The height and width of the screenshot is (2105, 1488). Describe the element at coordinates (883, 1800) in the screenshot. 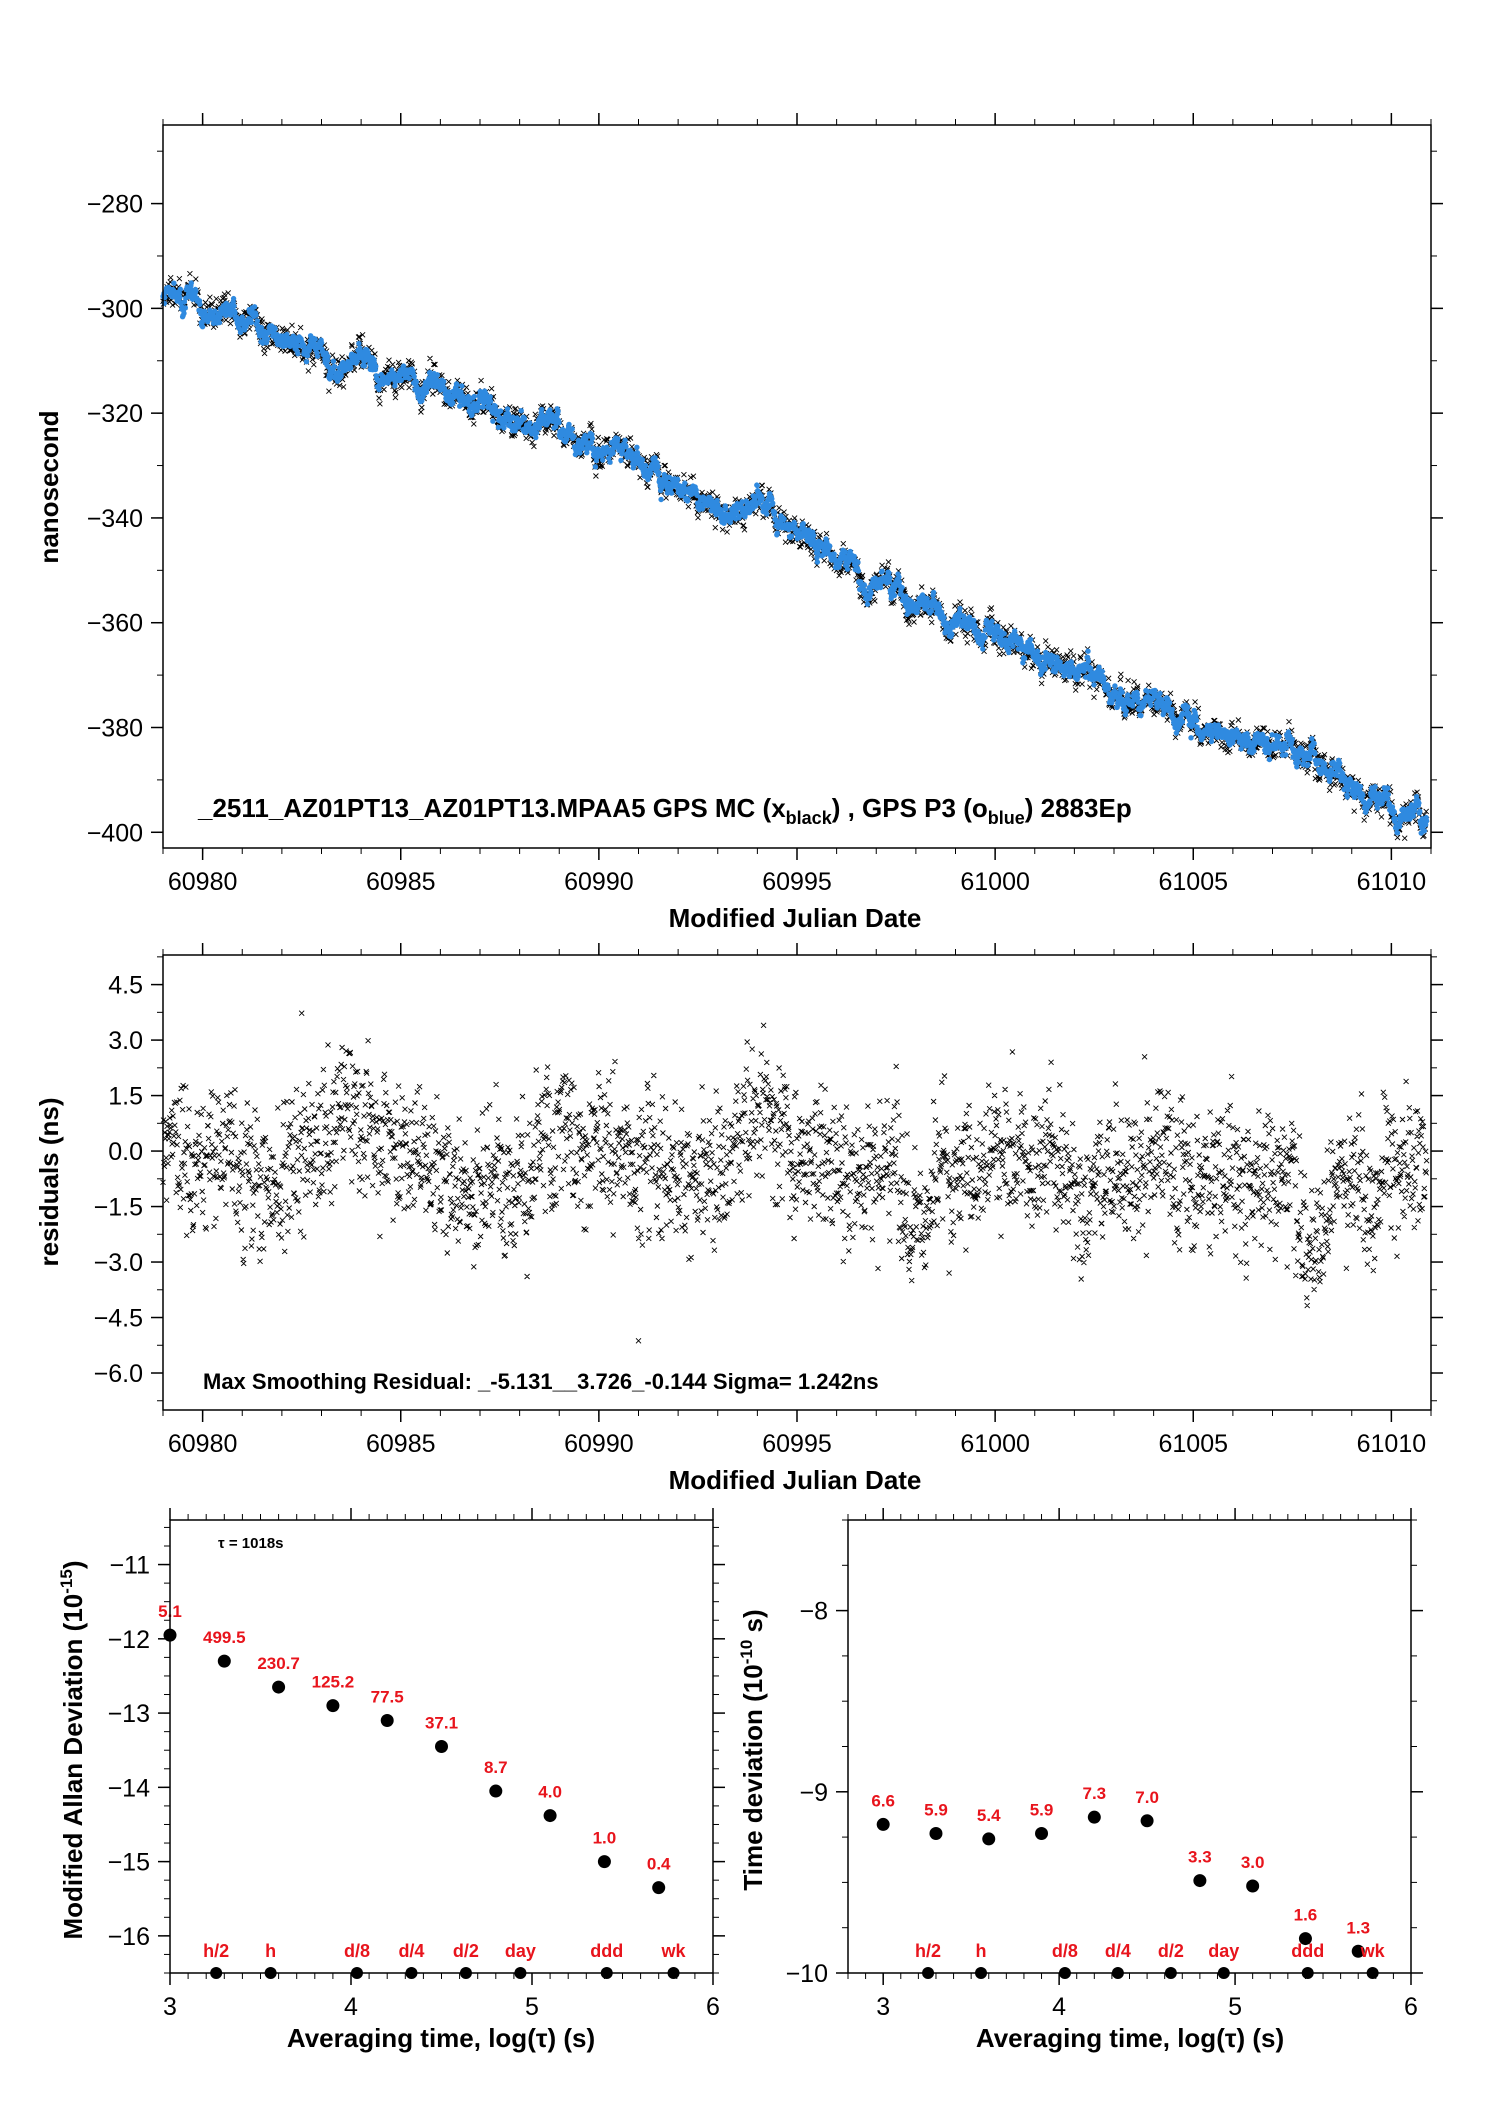

I see `tdev-point-label: 6.6` at that location.